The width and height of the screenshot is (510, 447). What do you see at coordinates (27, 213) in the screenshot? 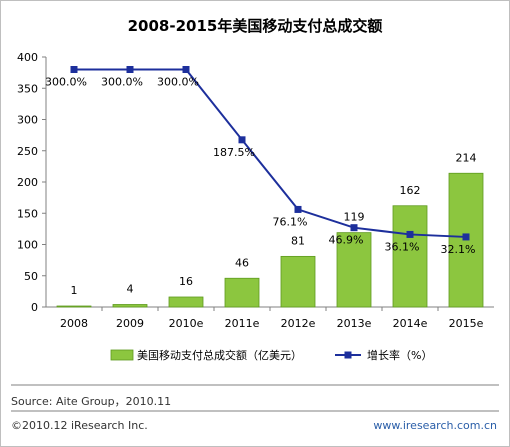
I see `y-tick-label: 150` at bounding box center [27, 213].